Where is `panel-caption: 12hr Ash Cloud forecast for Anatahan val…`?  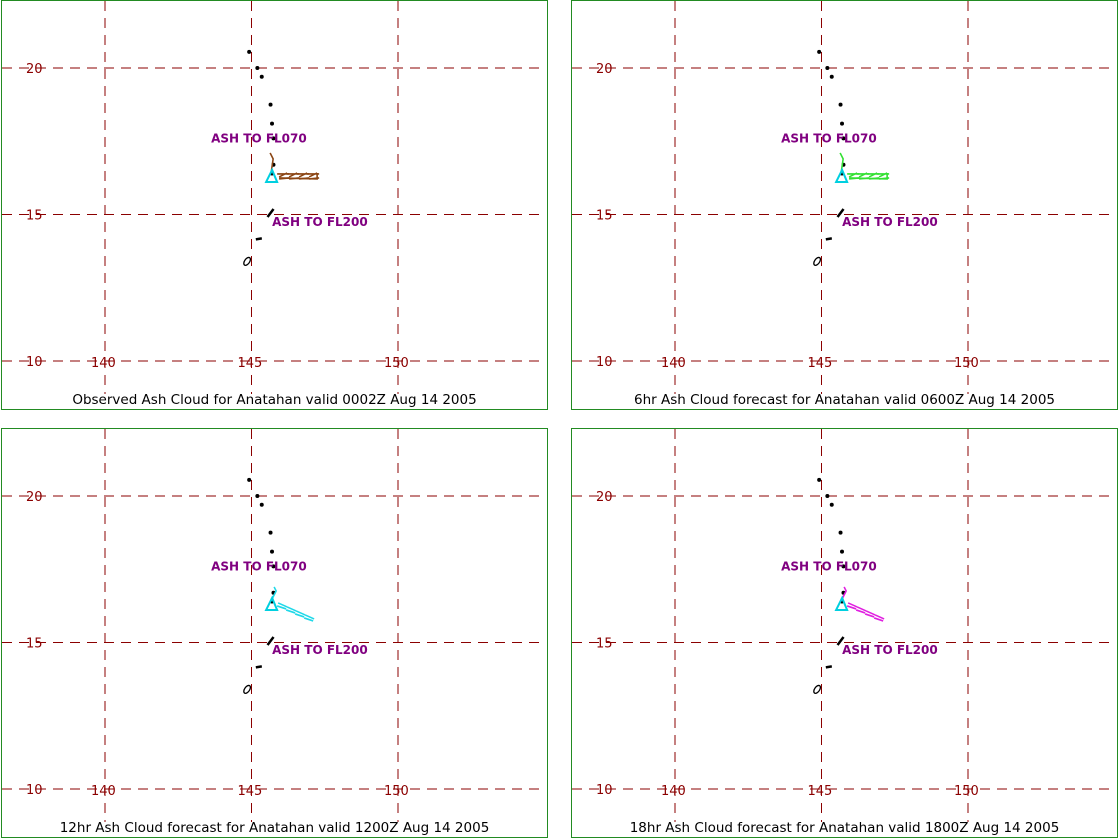
panel-caption: 12hr Ash Cloud forecast for Anatahan val… is located at coordinates (274, 828).